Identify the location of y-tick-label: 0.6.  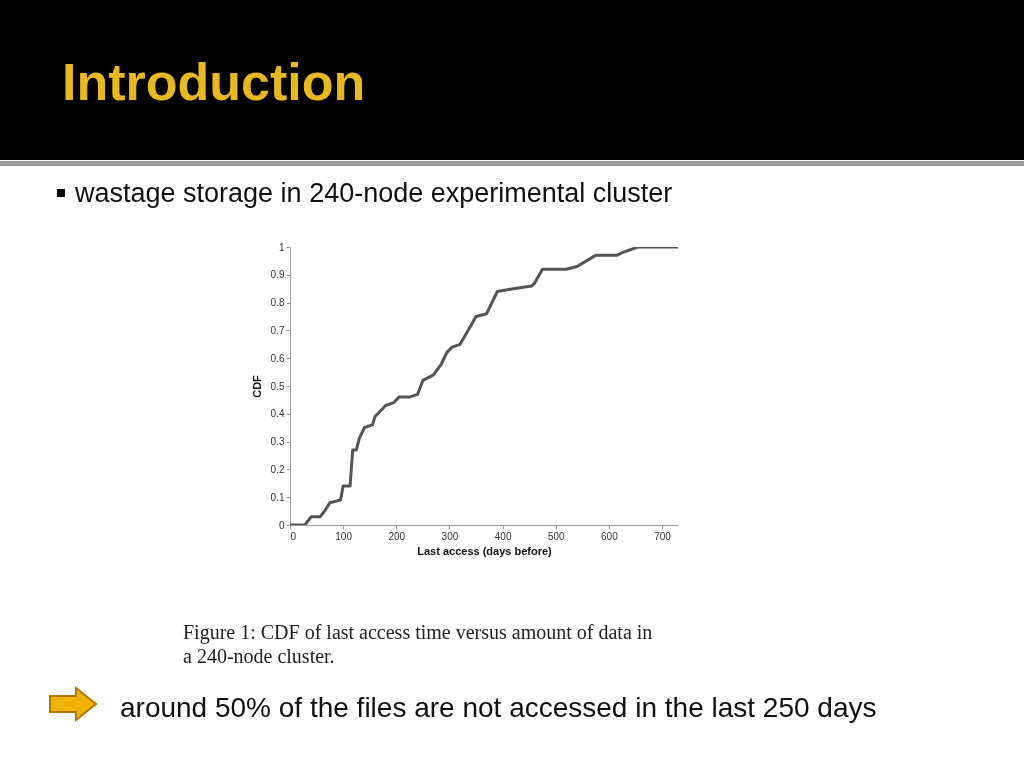
(277, 358).